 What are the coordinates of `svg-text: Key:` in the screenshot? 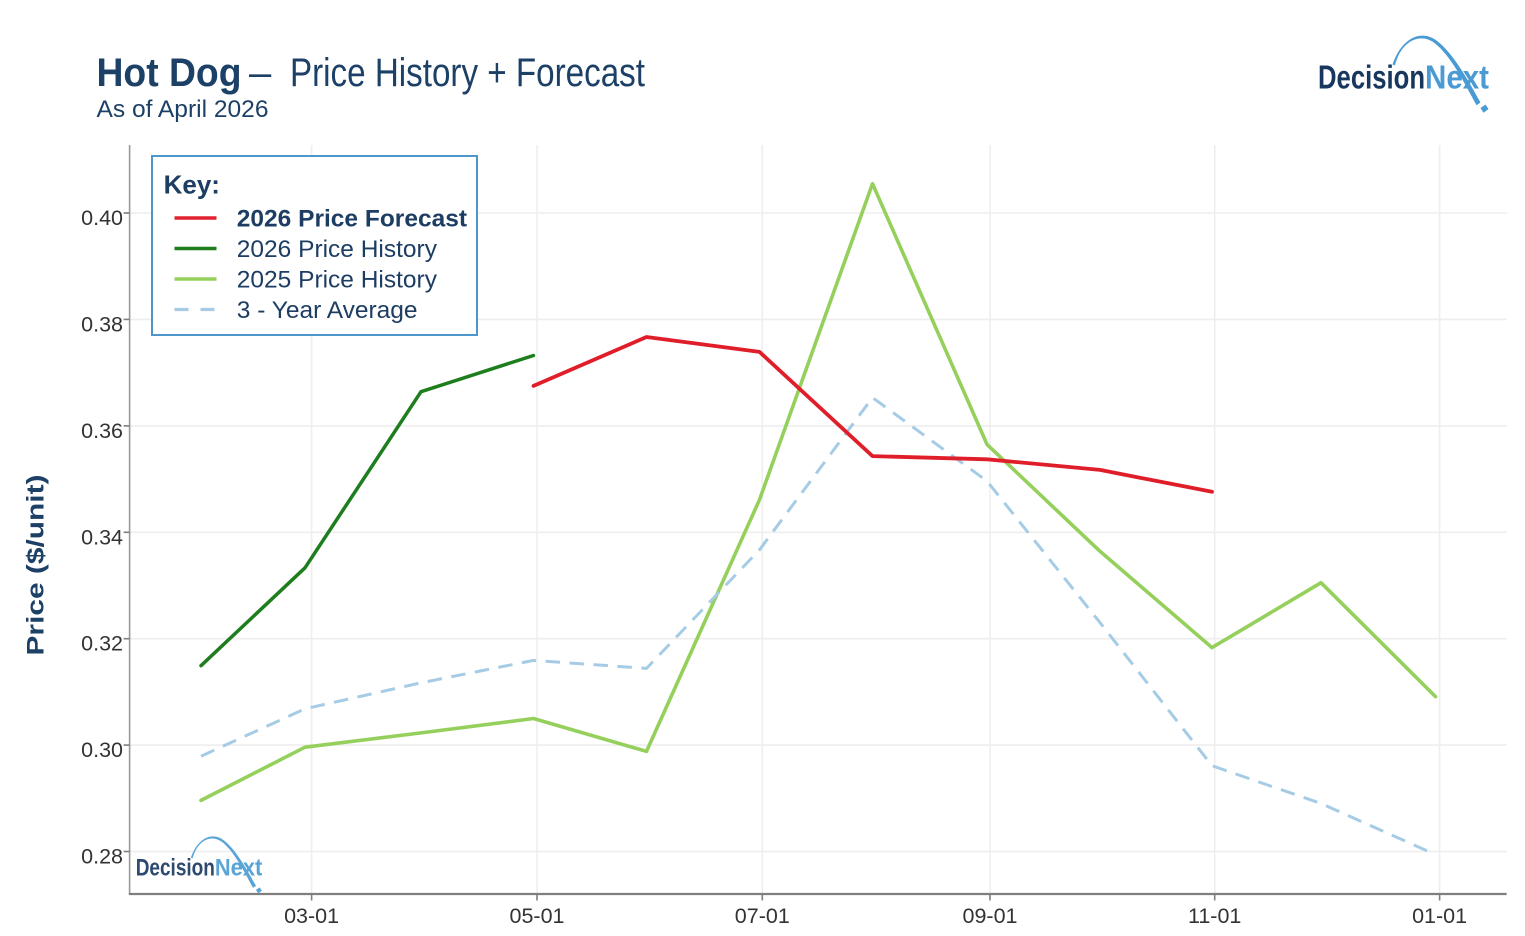 It's located at (192, 185).